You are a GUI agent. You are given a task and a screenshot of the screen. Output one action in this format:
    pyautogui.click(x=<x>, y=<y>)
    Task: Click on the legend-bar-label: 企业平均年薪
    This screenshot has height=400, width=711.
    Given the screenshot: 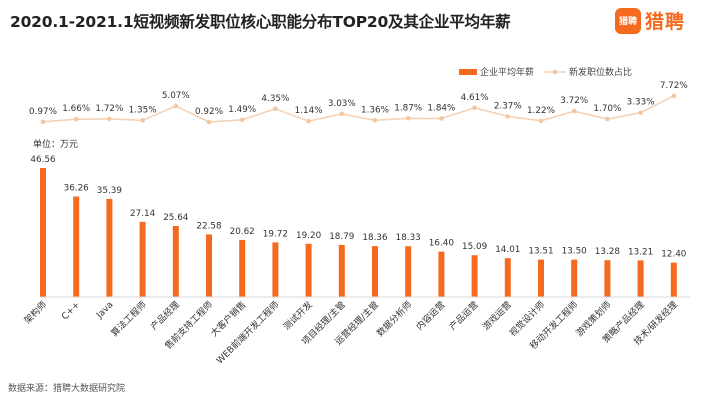 What is the action you would take?
    pyautogui.click(x=507, y=72)
    